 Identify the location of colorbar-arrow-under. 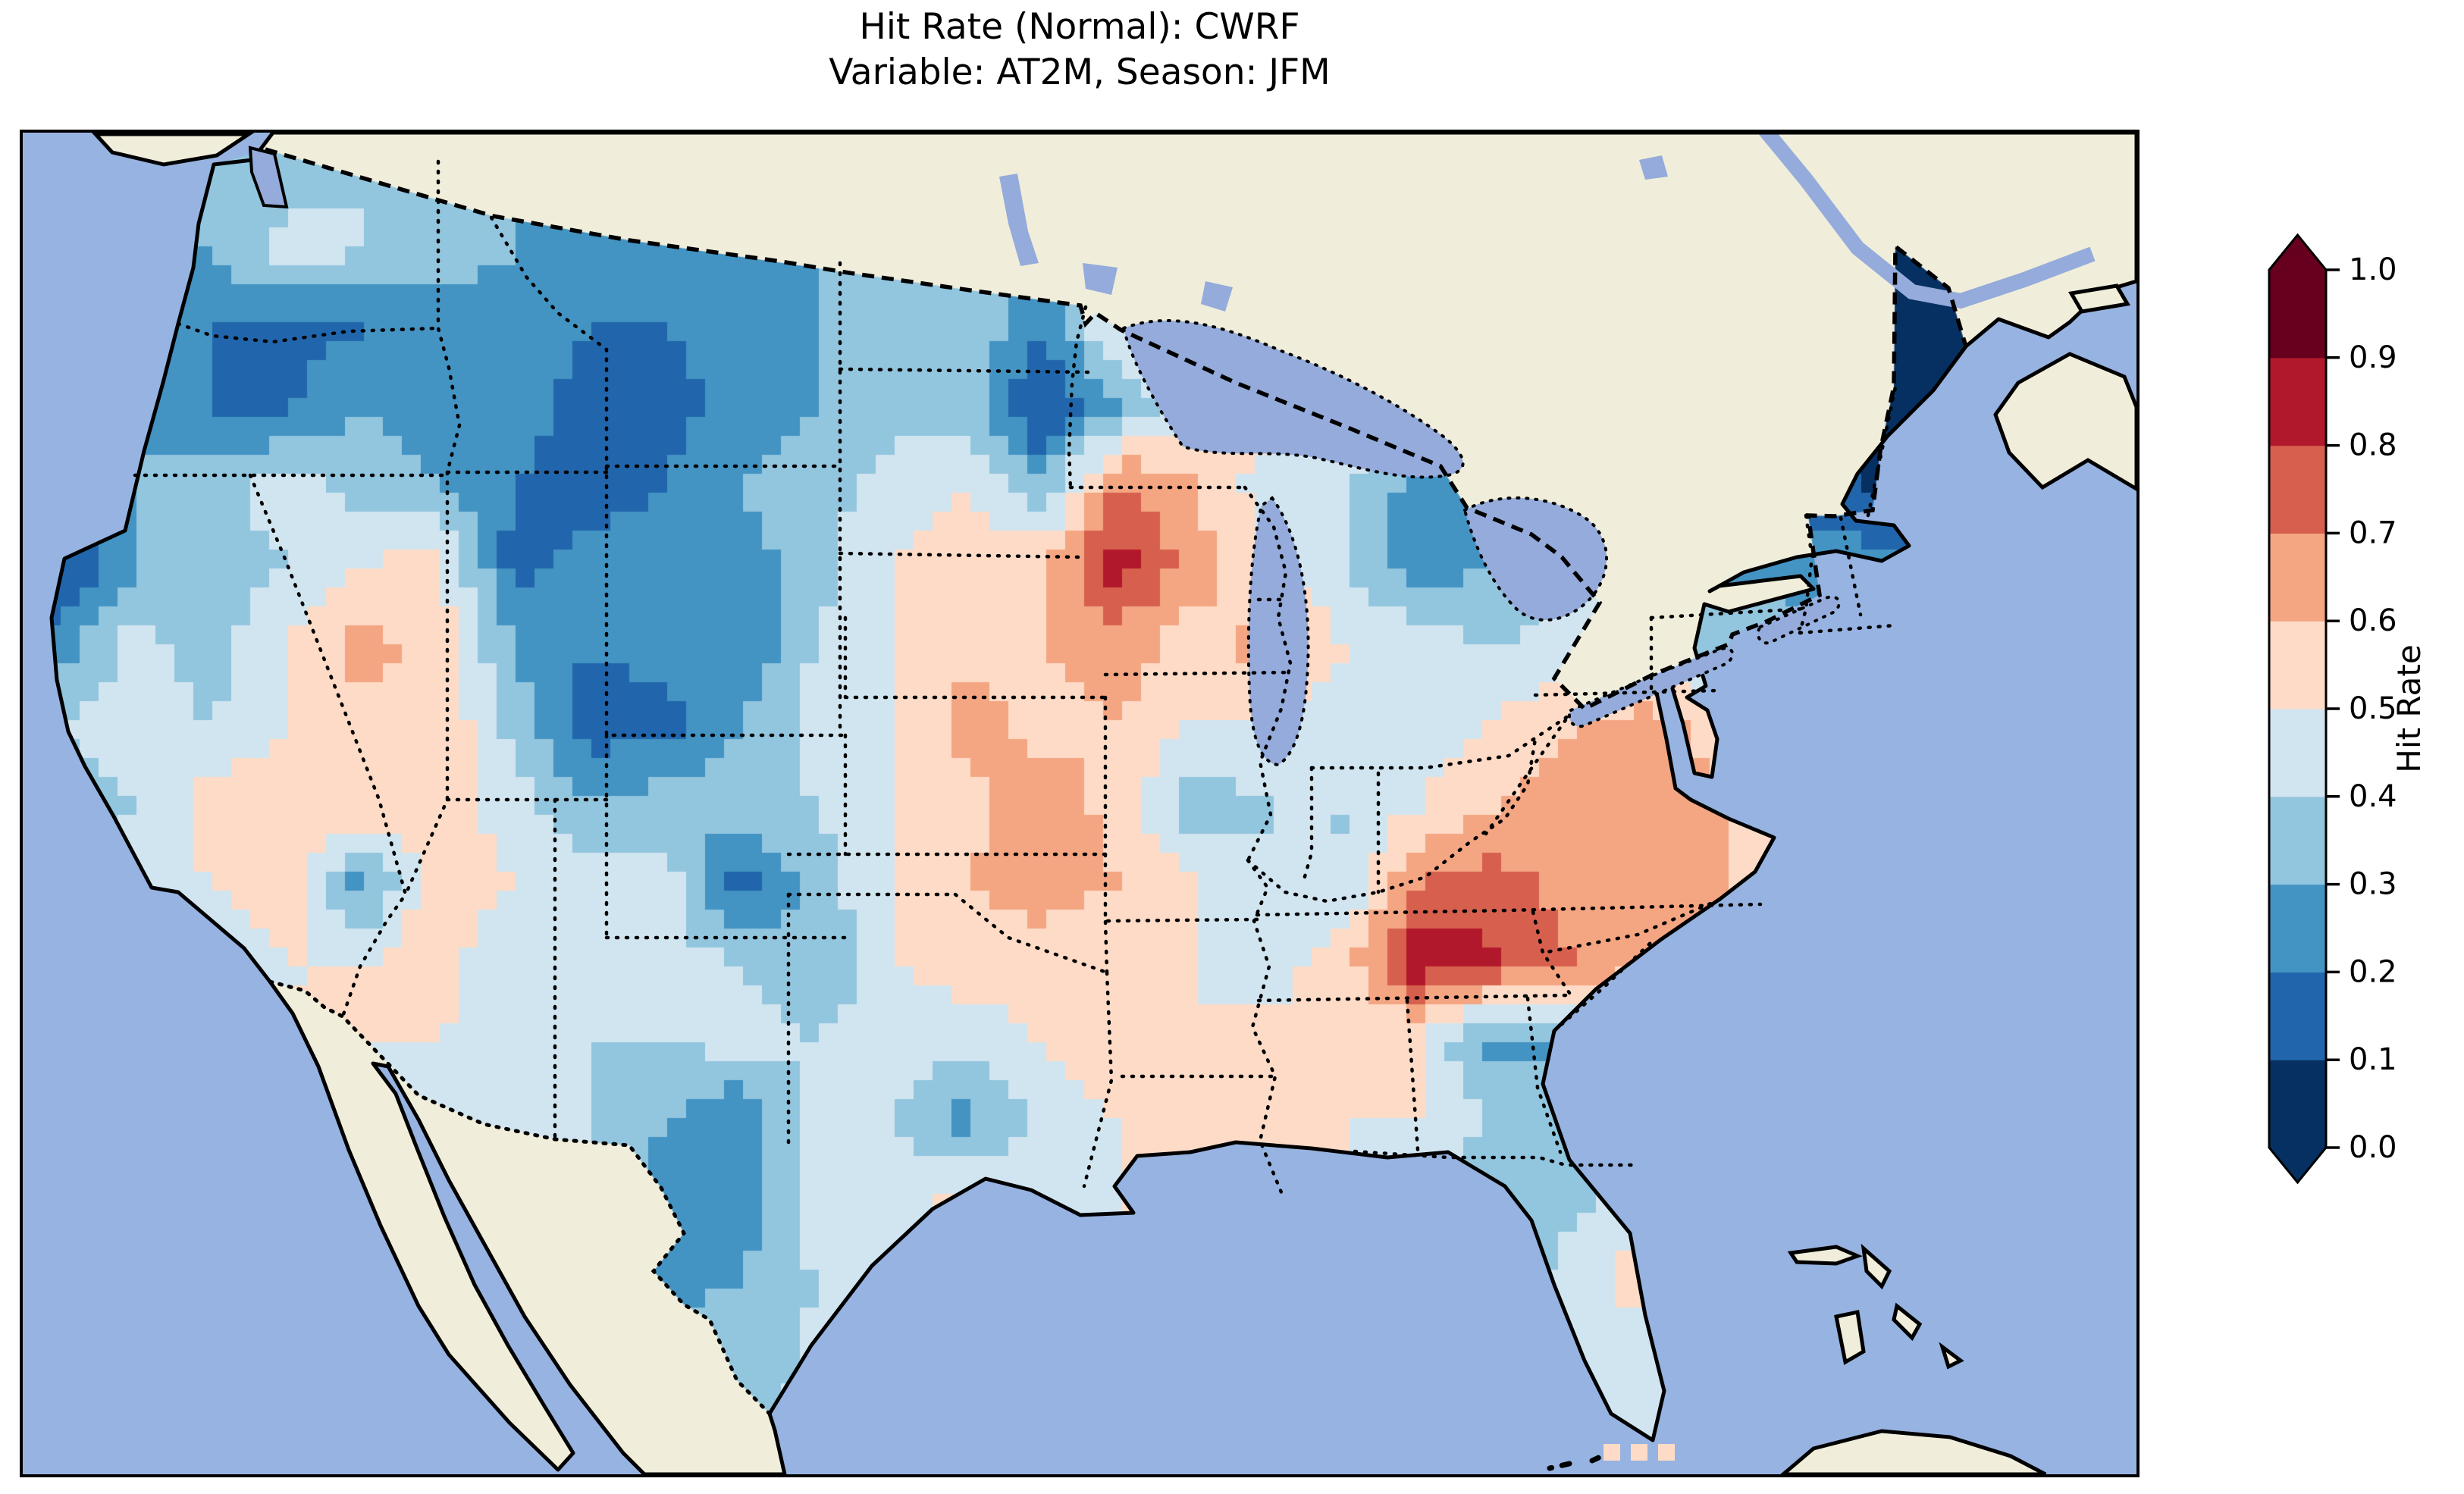
(2297, 1165).